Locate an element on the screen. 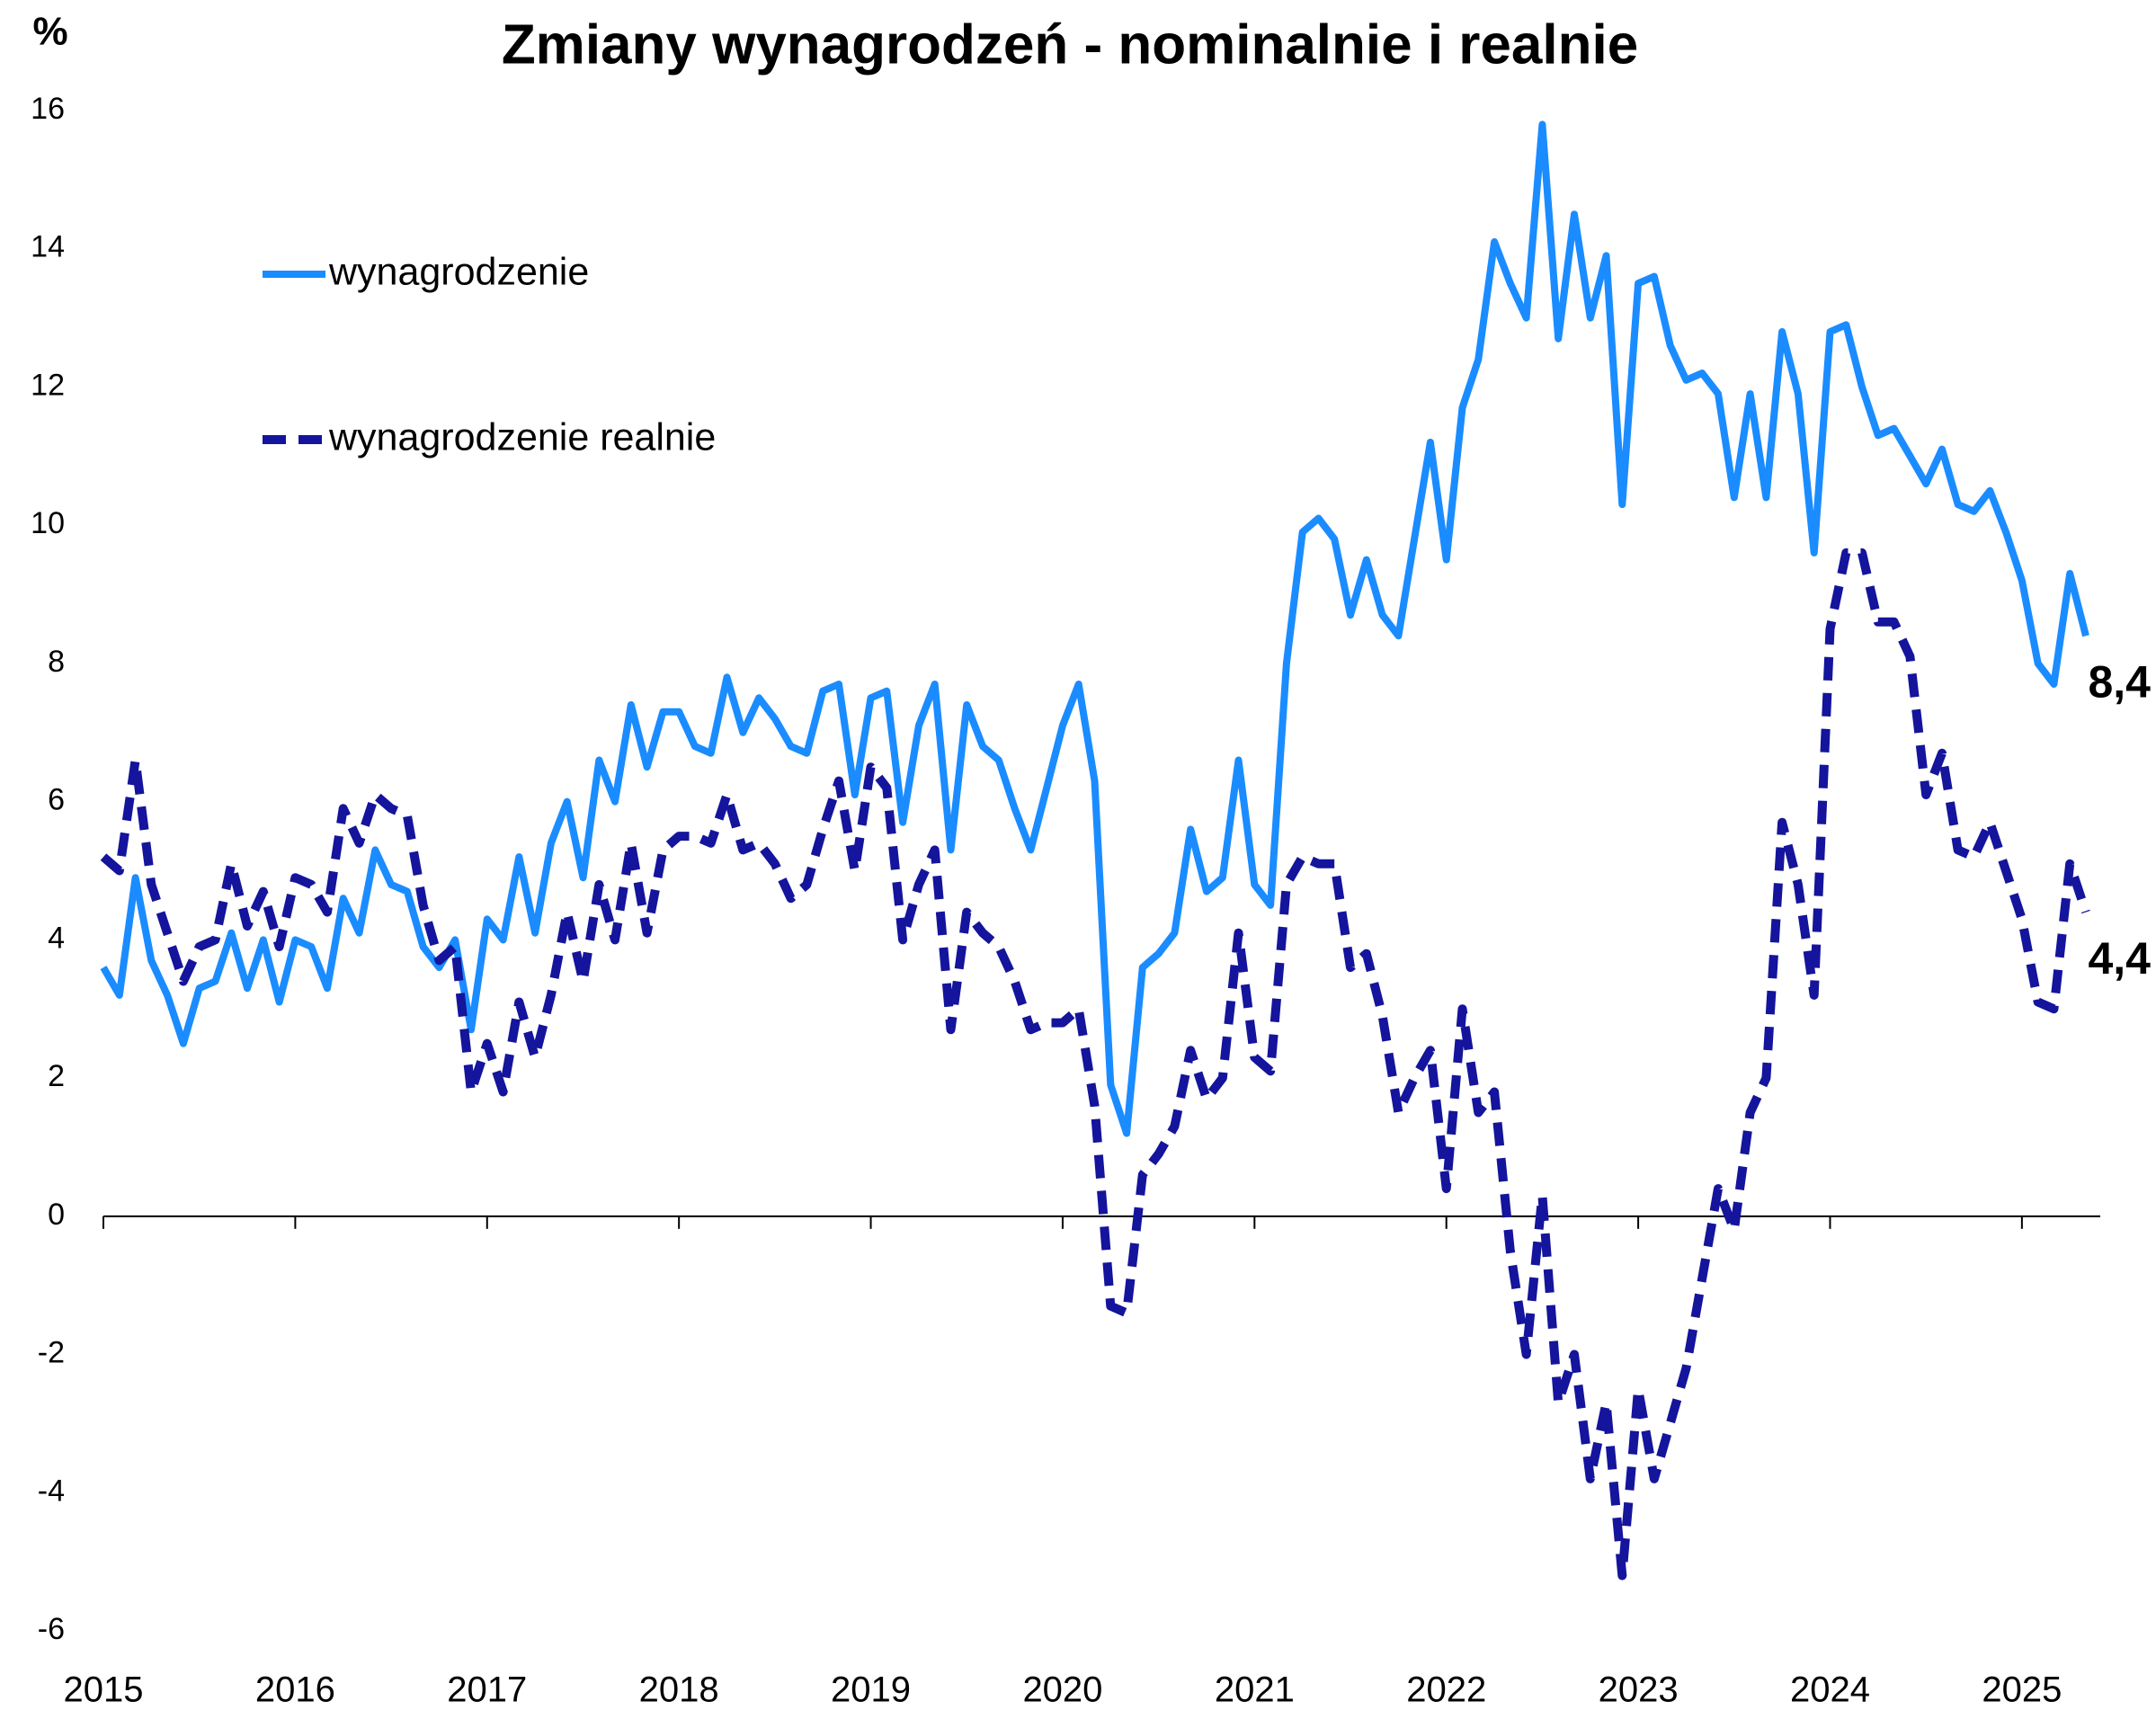  x-tick-label: 2021 is located at coordinates (1255, 1690).